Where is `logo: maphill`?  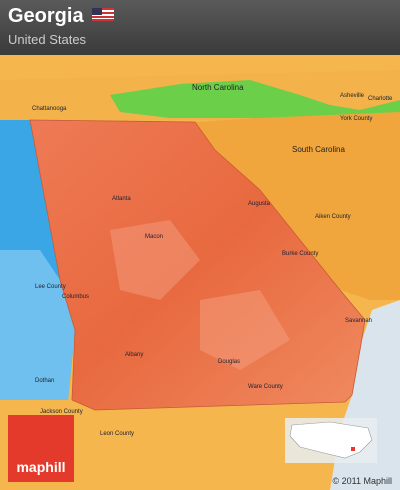 logo: maphill is located at coordinates (40, 467).